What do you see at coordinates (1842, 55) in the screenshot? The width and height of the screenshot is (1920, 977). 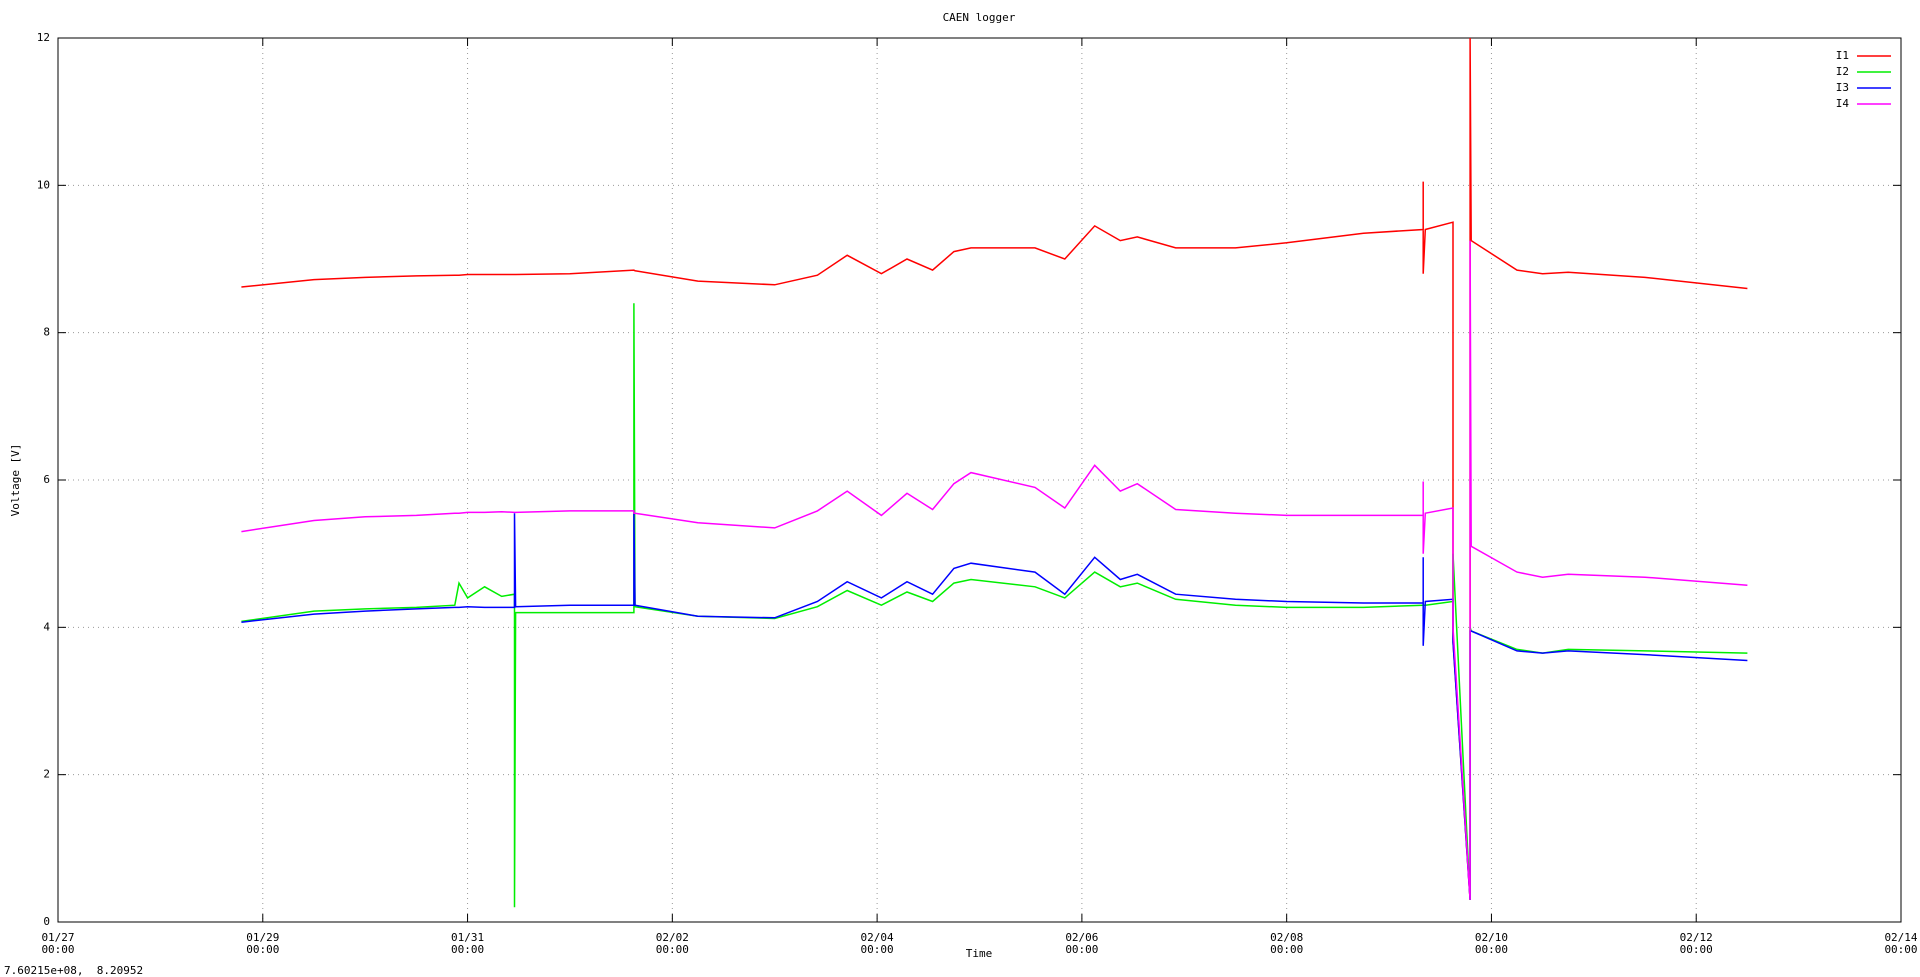 I see `legend-label: I1` at bounding box center [1842, 55].